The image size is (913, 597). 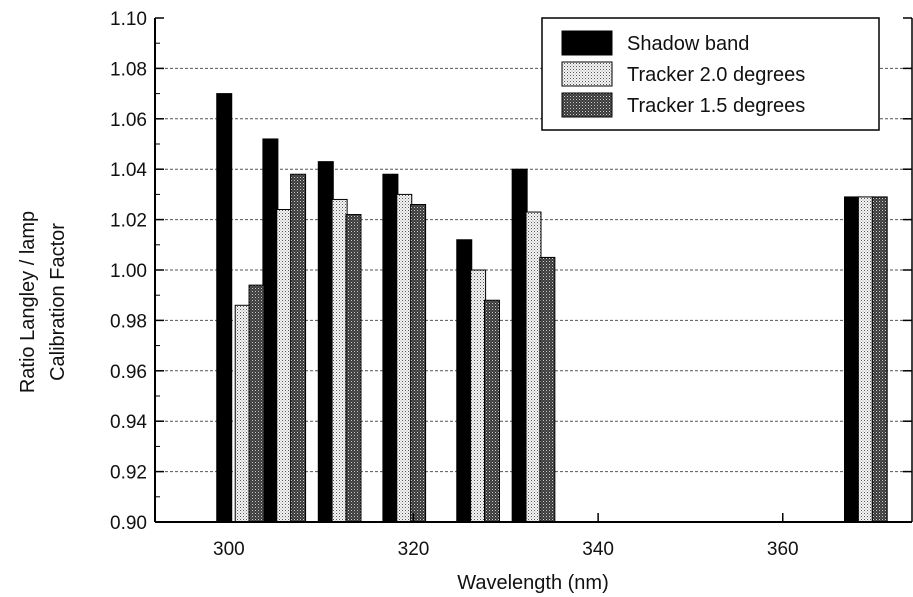 I want to click on legend-label-tracker-1-5: Tracker 1.5 degrees, so click(x=716, y=106).